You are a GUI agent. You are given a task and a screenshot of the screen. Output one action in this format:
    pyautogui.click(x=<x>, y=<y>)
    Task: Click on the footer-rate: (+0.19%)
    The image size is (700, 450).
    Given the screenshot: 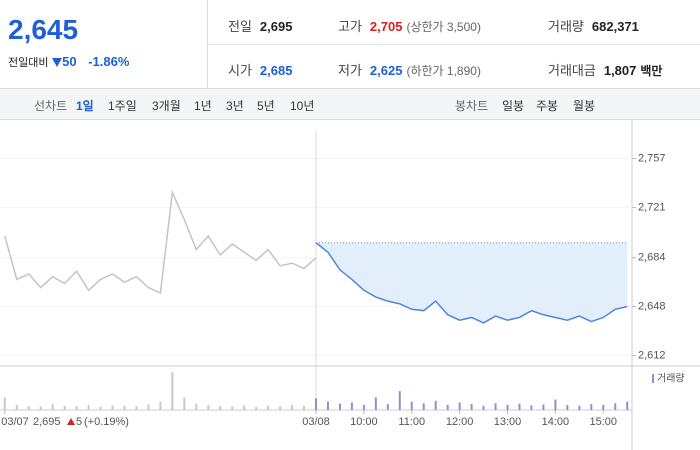 What is the action you would take?
    pyautogui.click(x=106, y=422)
    